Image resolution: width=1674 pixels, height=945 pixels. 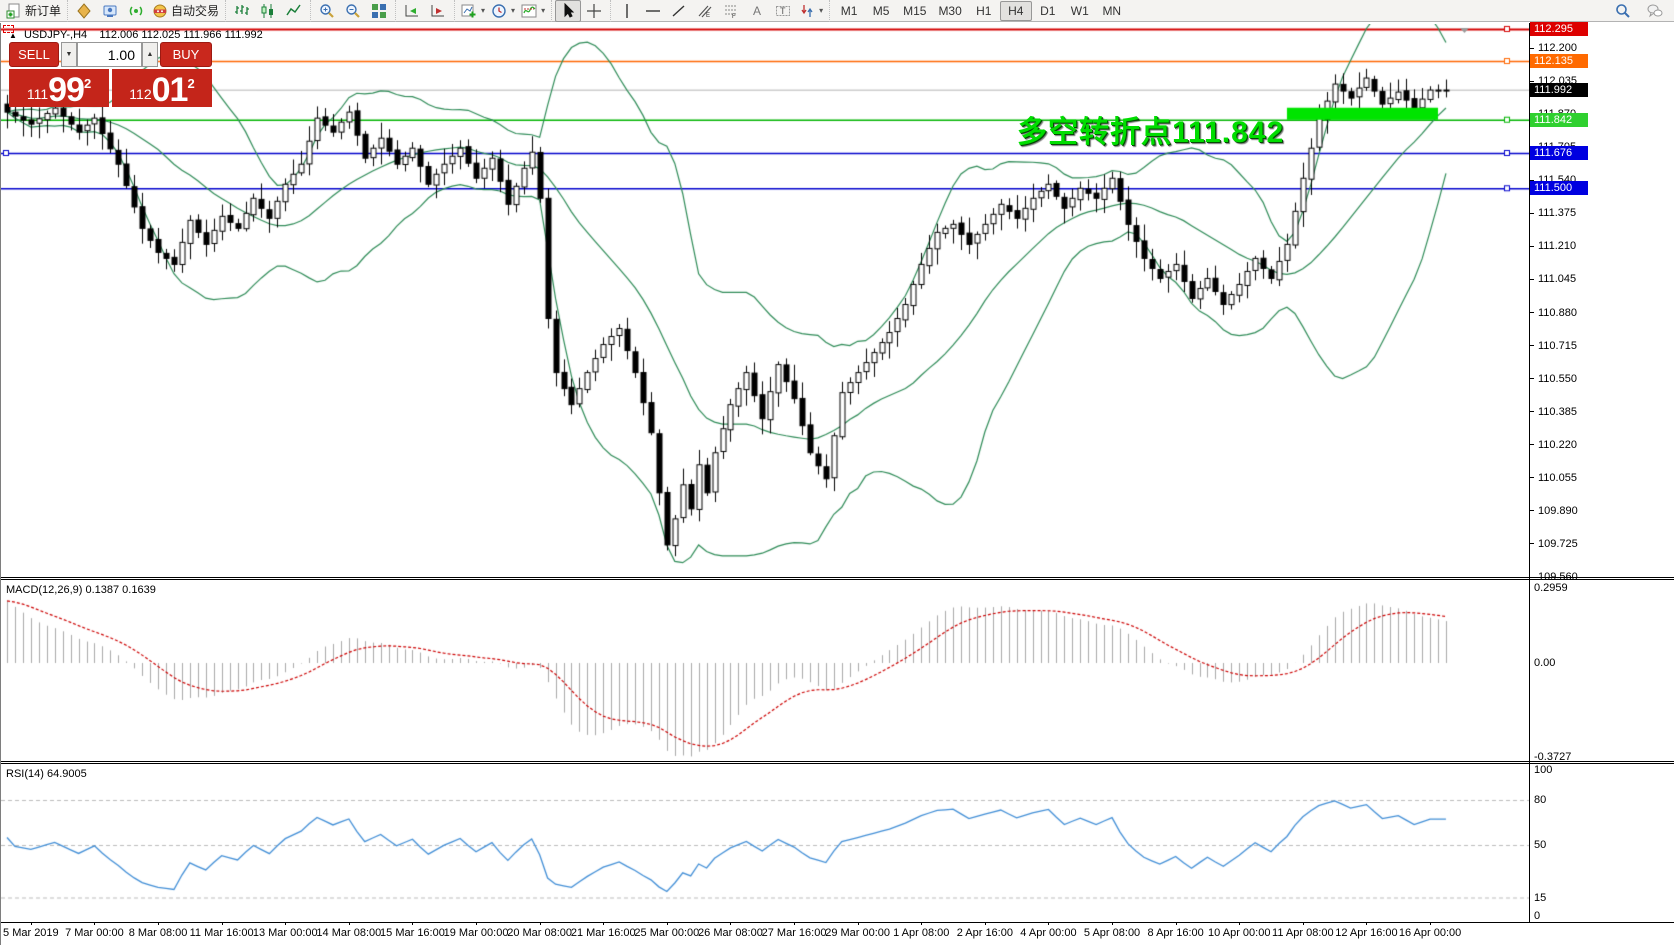 I want to click on vertical-line-button, so click(x=627, y=11).